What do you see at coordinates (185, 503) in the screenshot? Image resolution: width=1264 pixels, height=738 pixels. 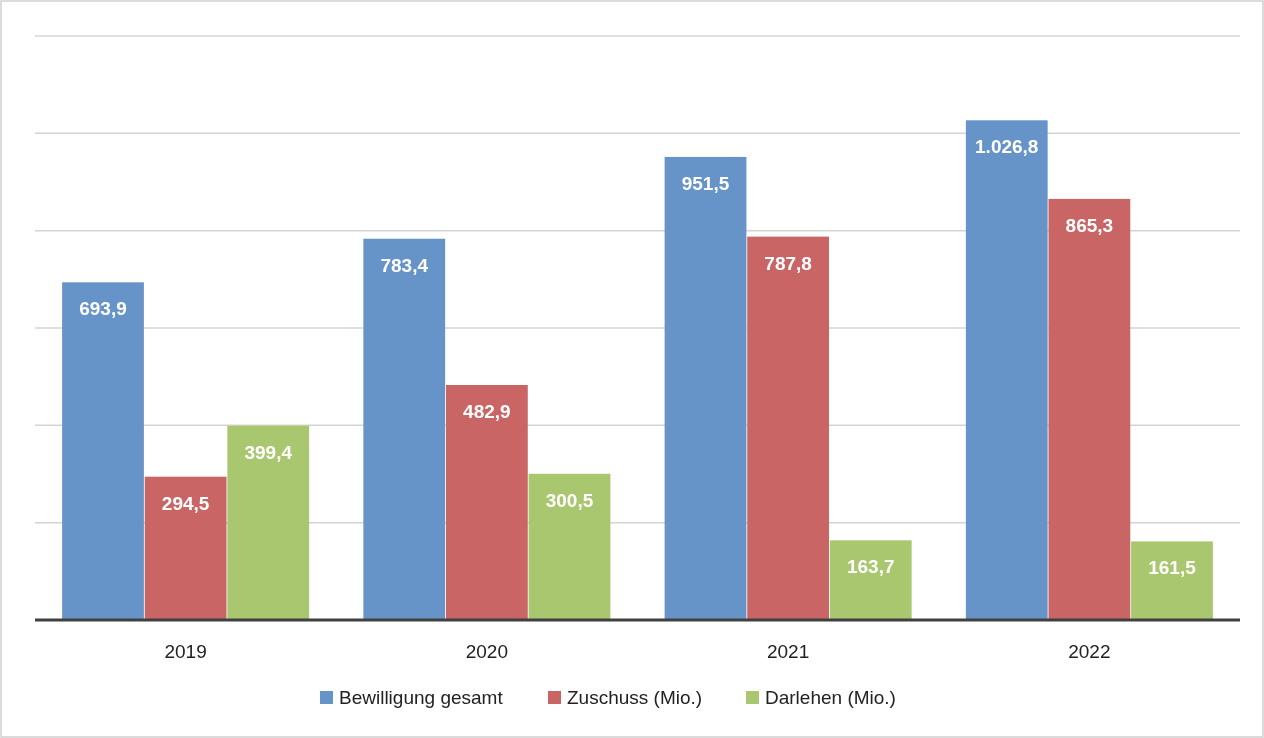 I see `data-label: 294,5` at bounding box center [185, 503].